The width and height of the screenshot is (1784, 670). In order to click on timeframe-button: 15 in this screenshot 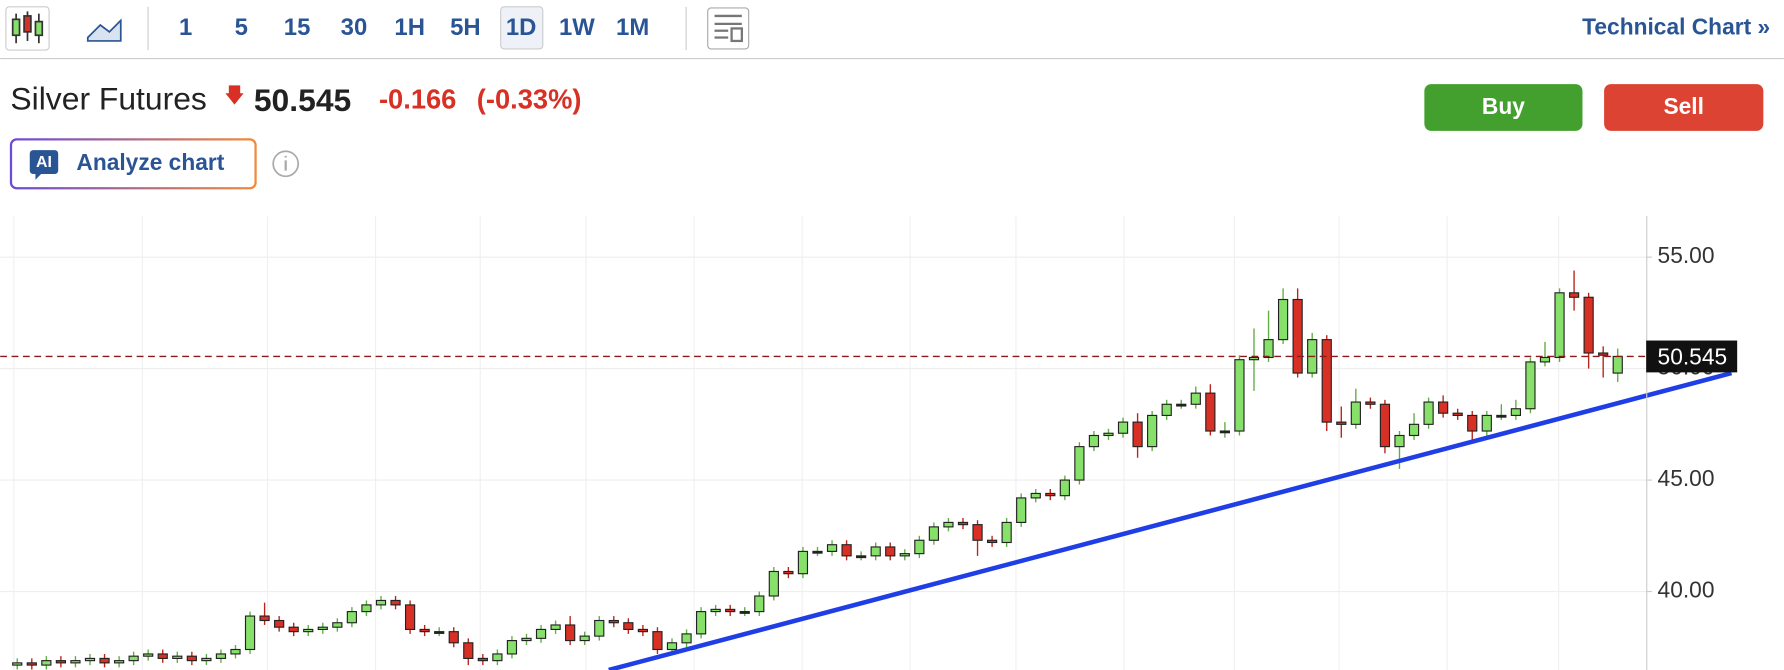, I will do `click(297, 27)`.